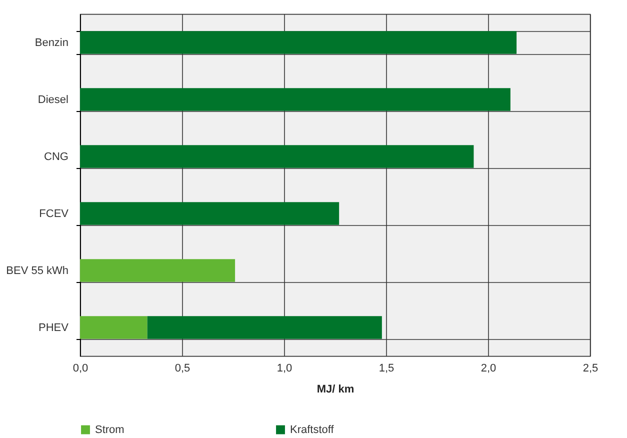 This screenshot has height=438, width=627. Describe the element at coordinates (80, 368) in the screenshot. I see `x-tick-label: 0,0` at that location.